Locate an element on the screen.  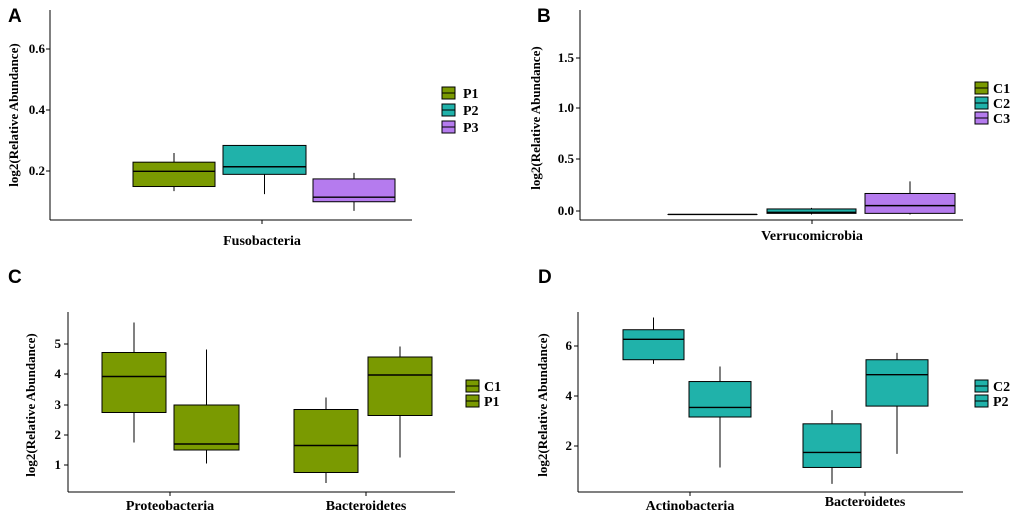
panel-c-category-label-2: Bacteroidetes is located at coordinates (366, 506).